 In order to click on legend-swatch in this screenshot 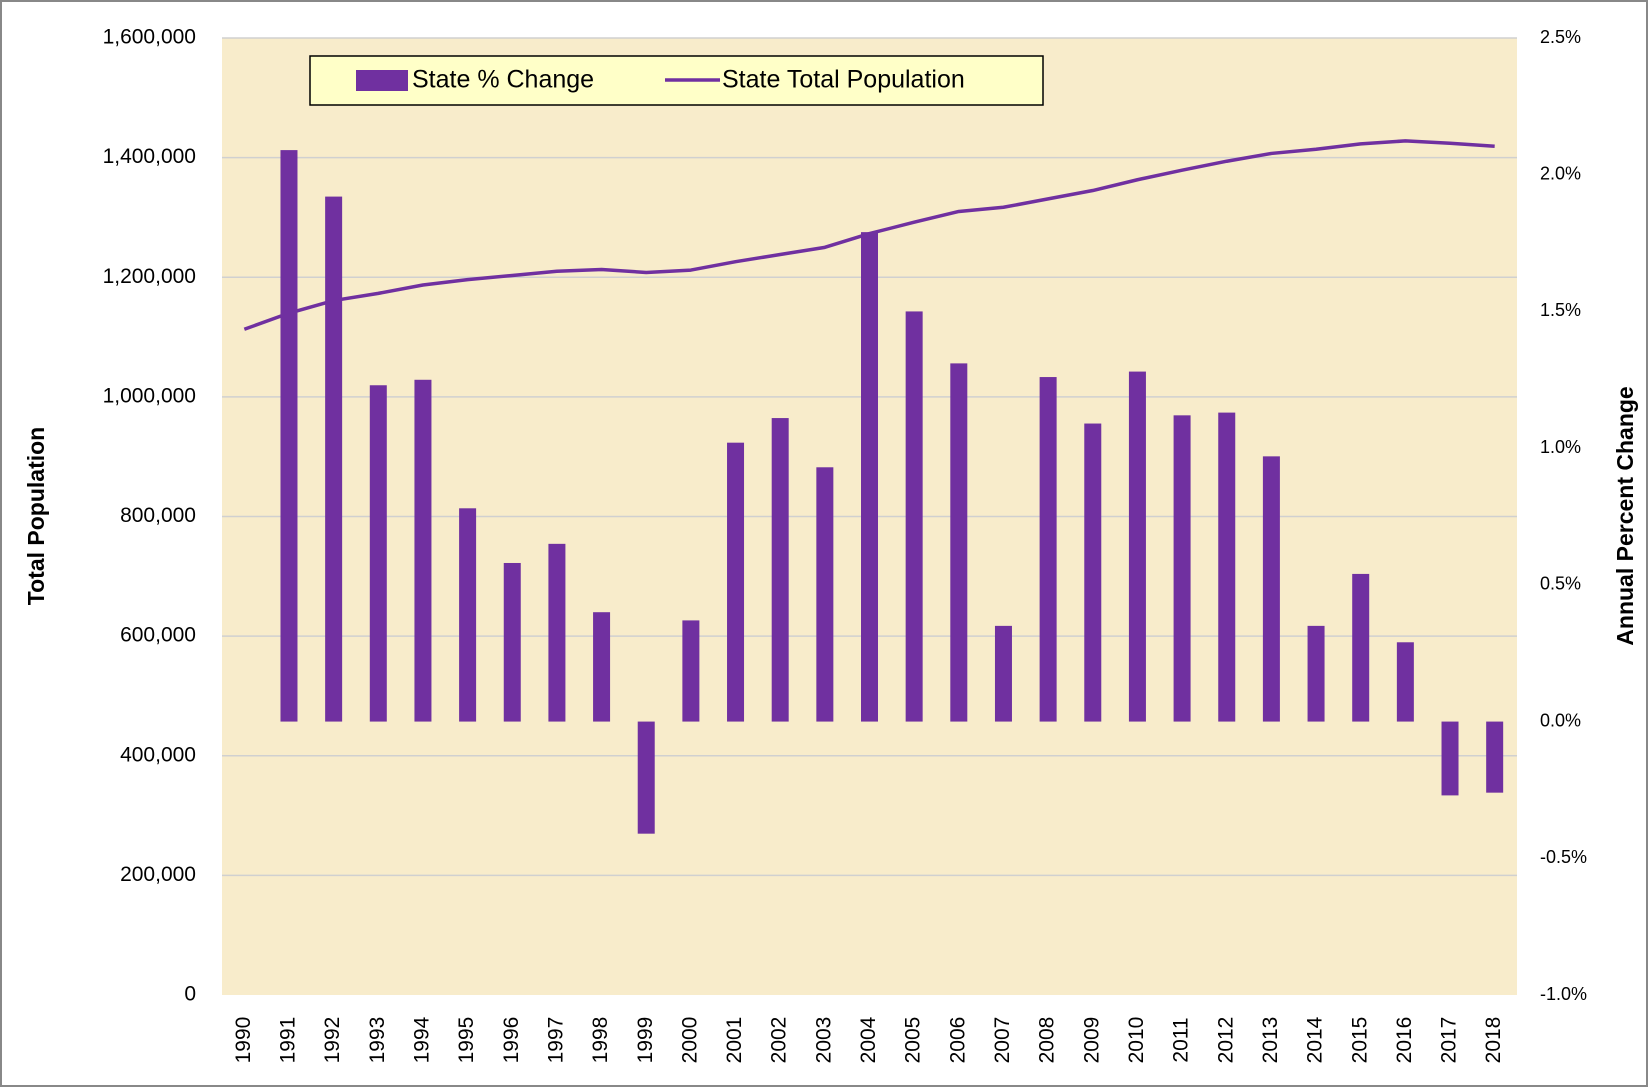, I will do `click(382, 80)`.